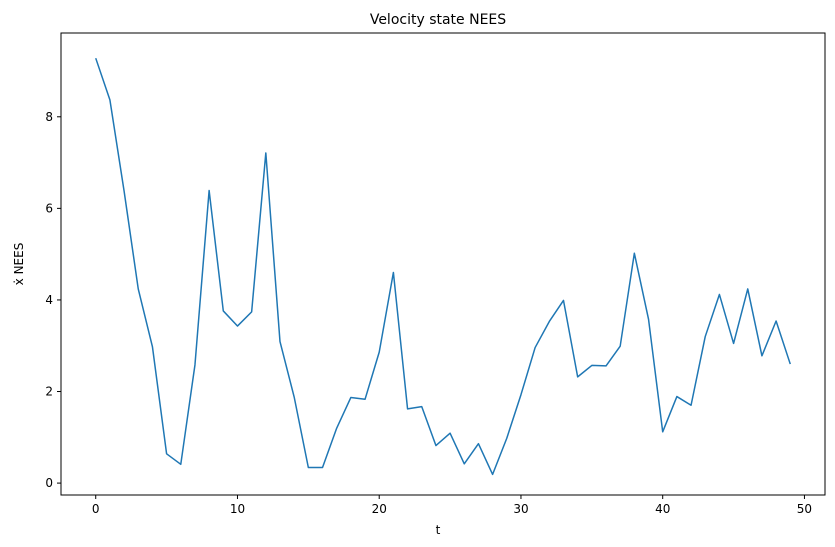  Describe the element at coordinates (49, 208) in the screenshot. I see `y-tick-label: 6` at that location.